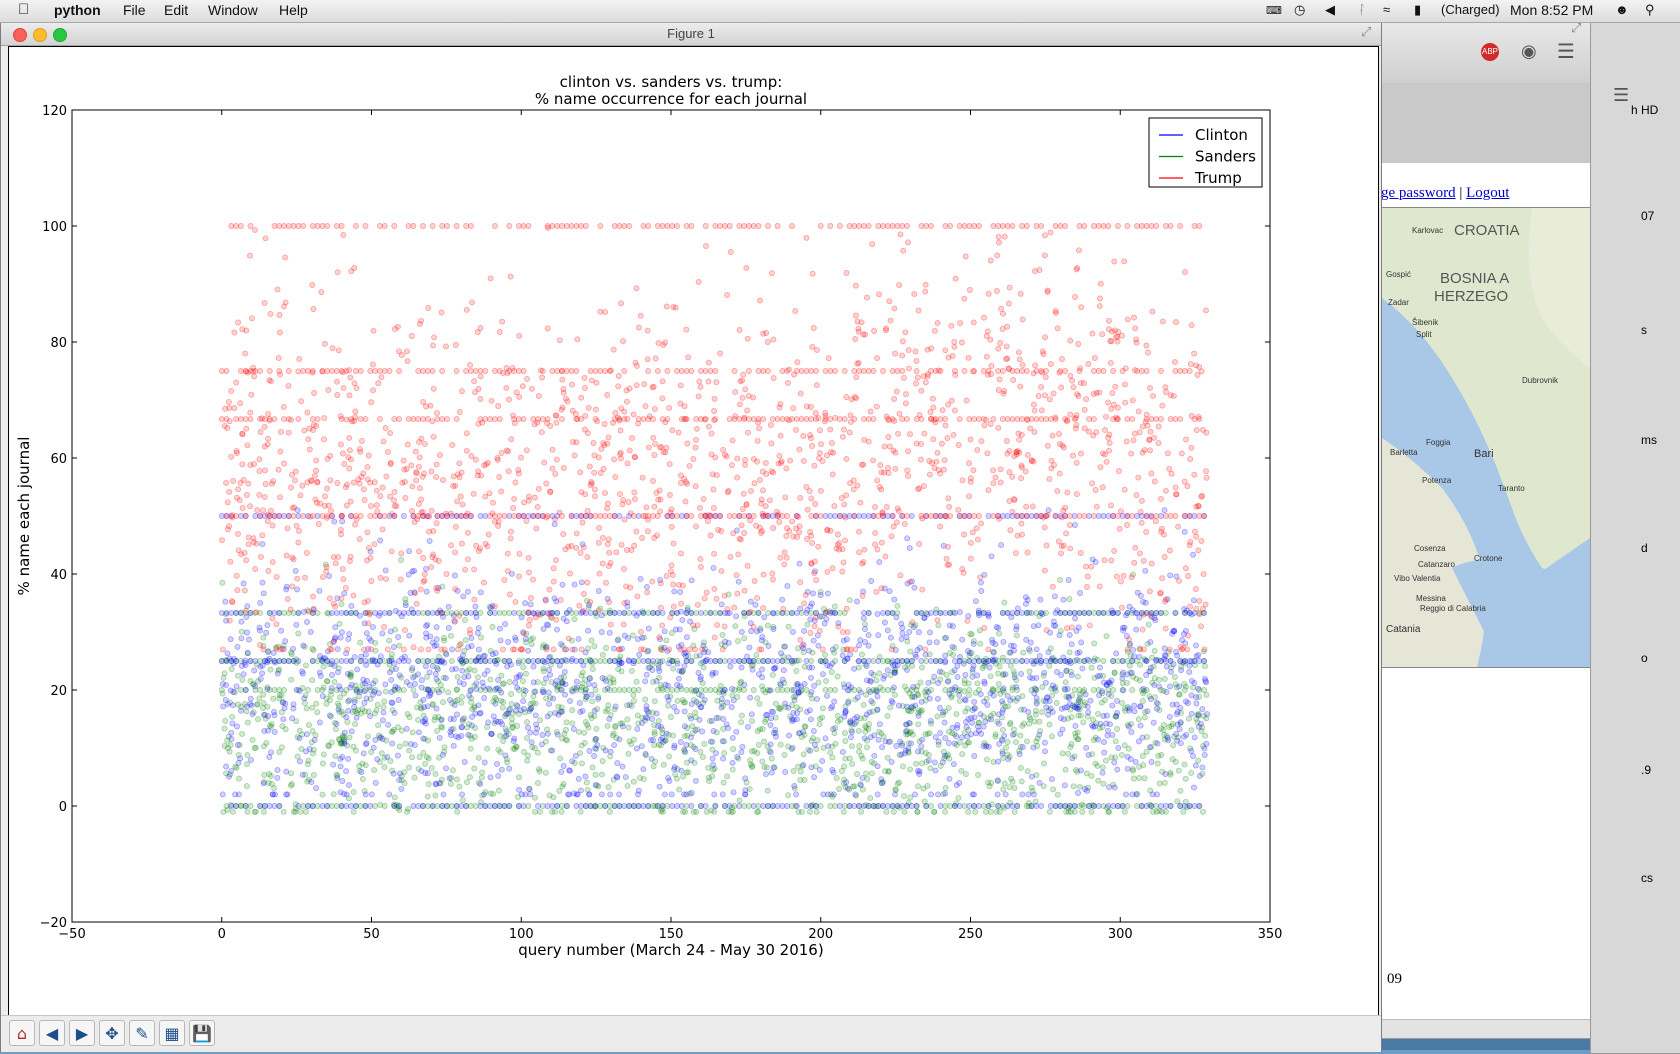 Image resolution: width=1680 pixels, height=1054 pixels. I want to click on volume-icon: ◀, so click(1330, 9).